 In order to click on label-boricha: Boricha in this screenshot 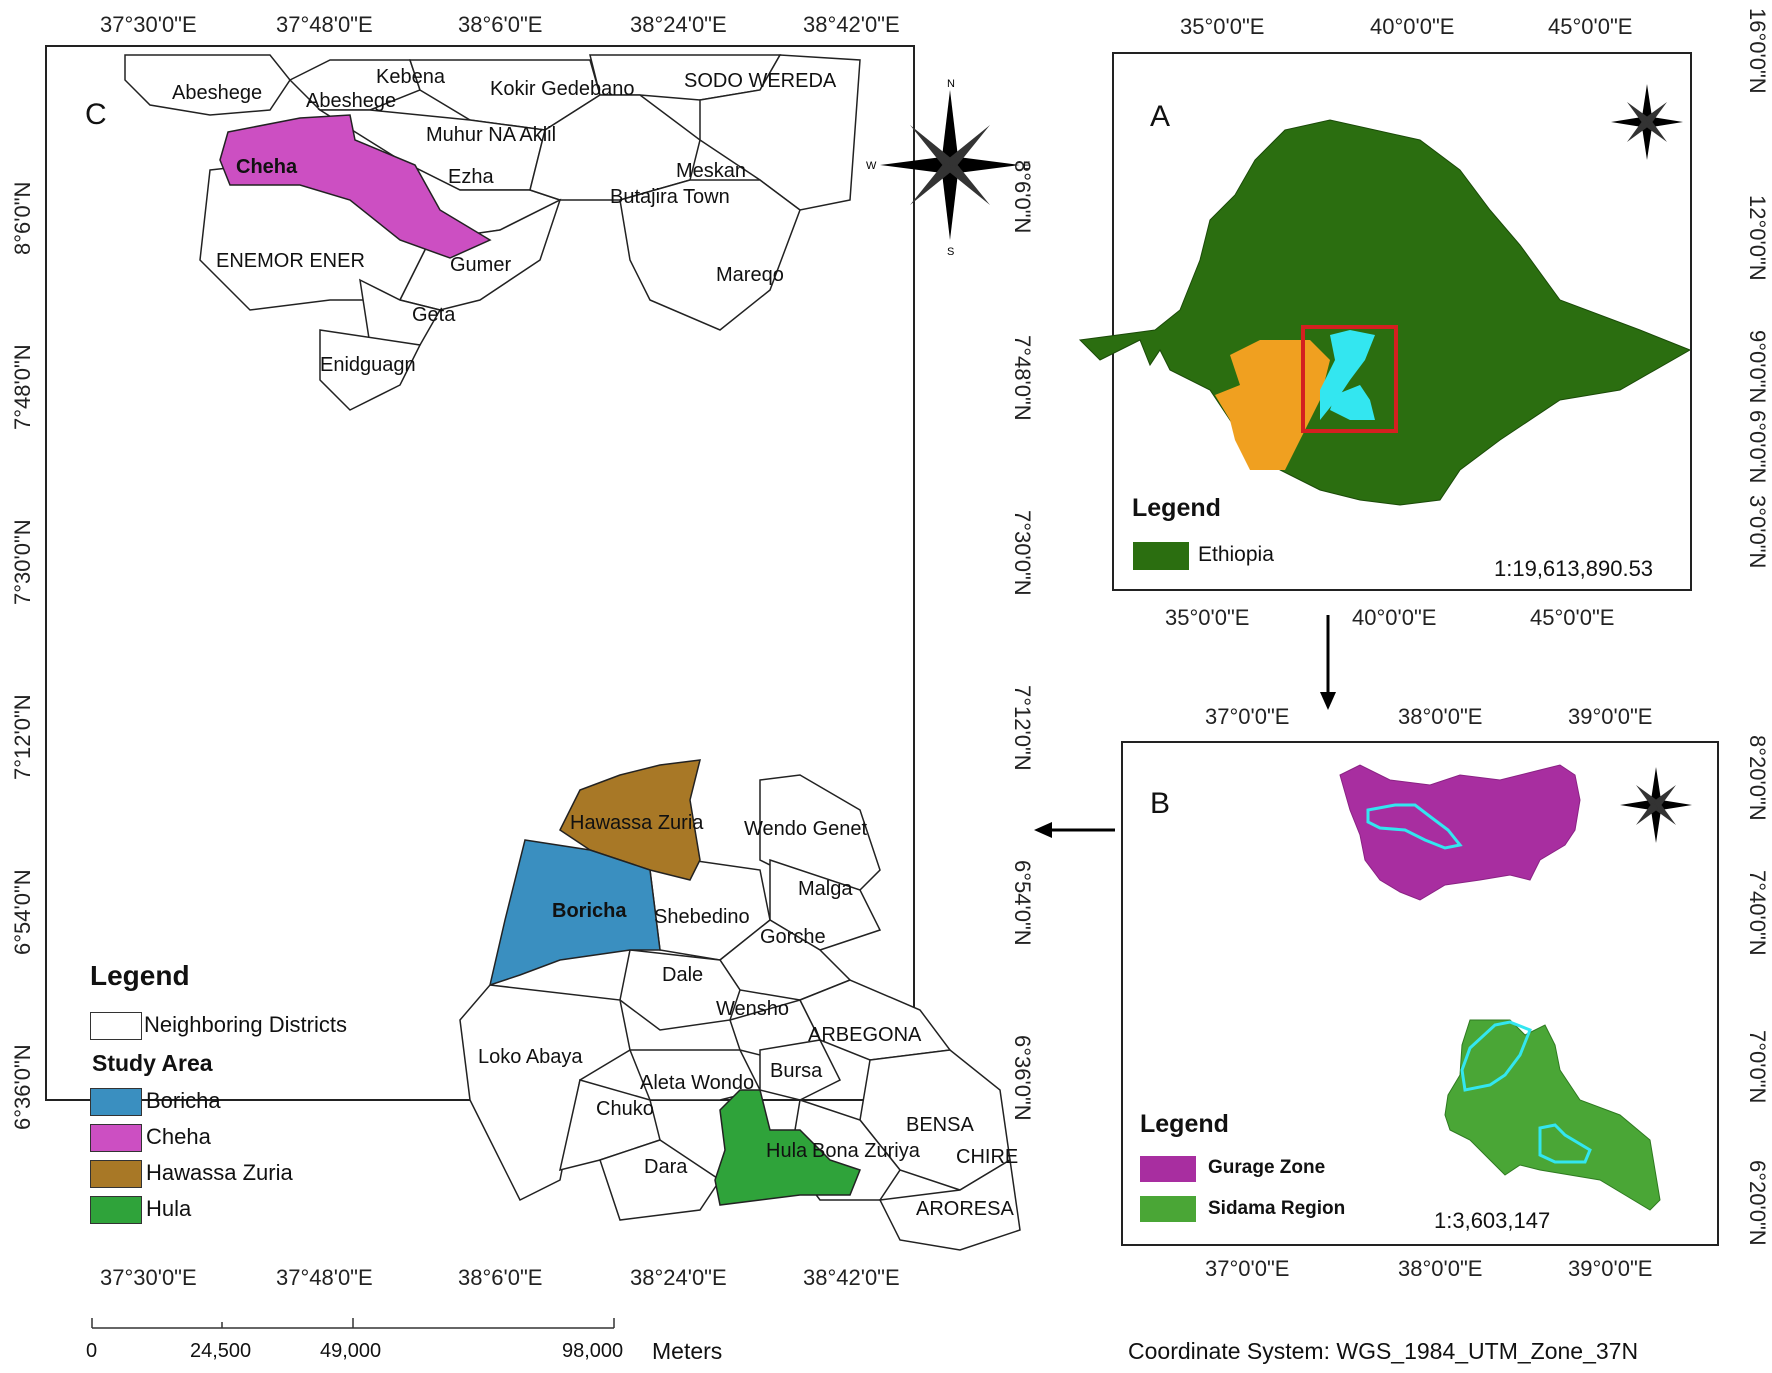, I will do `click(589, 911)`.